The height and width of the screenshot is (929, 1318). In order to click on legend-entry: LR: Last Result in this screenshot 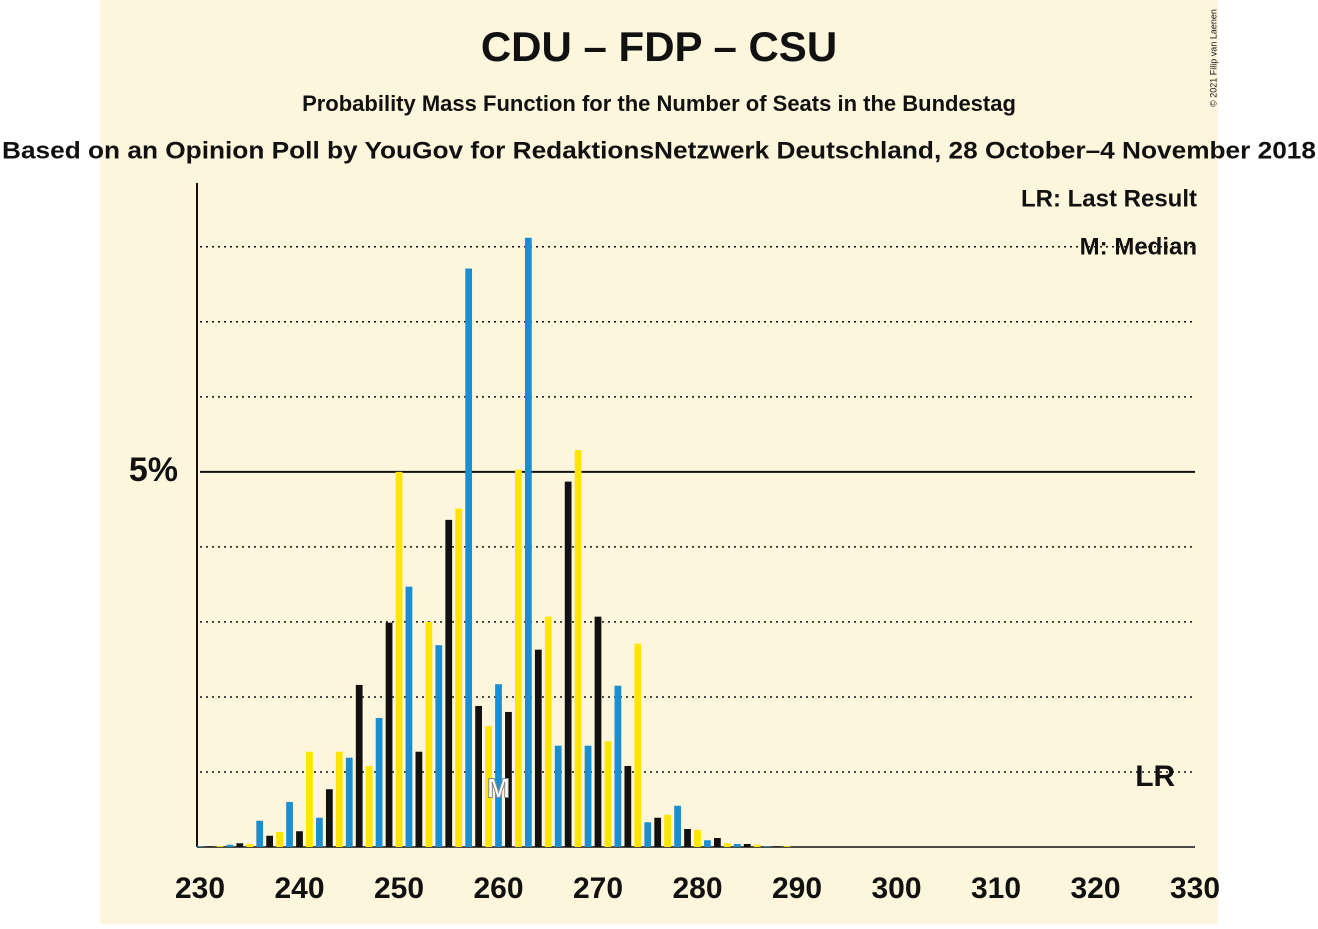, I will do `click(1109, 198)`.